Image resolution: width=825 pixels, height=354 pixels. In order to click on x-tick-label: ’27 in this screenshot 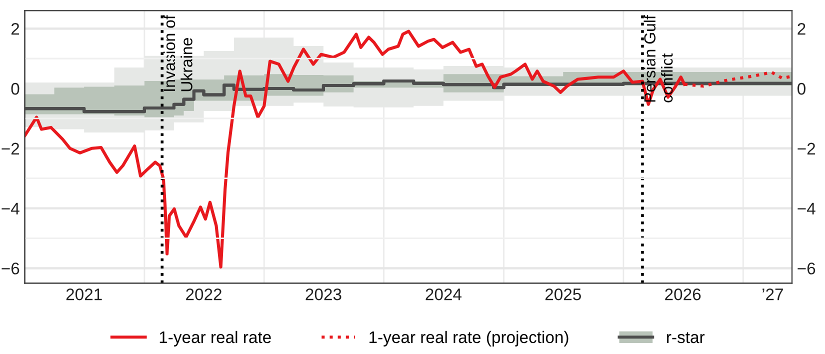, I will do `click(772, 294)`.